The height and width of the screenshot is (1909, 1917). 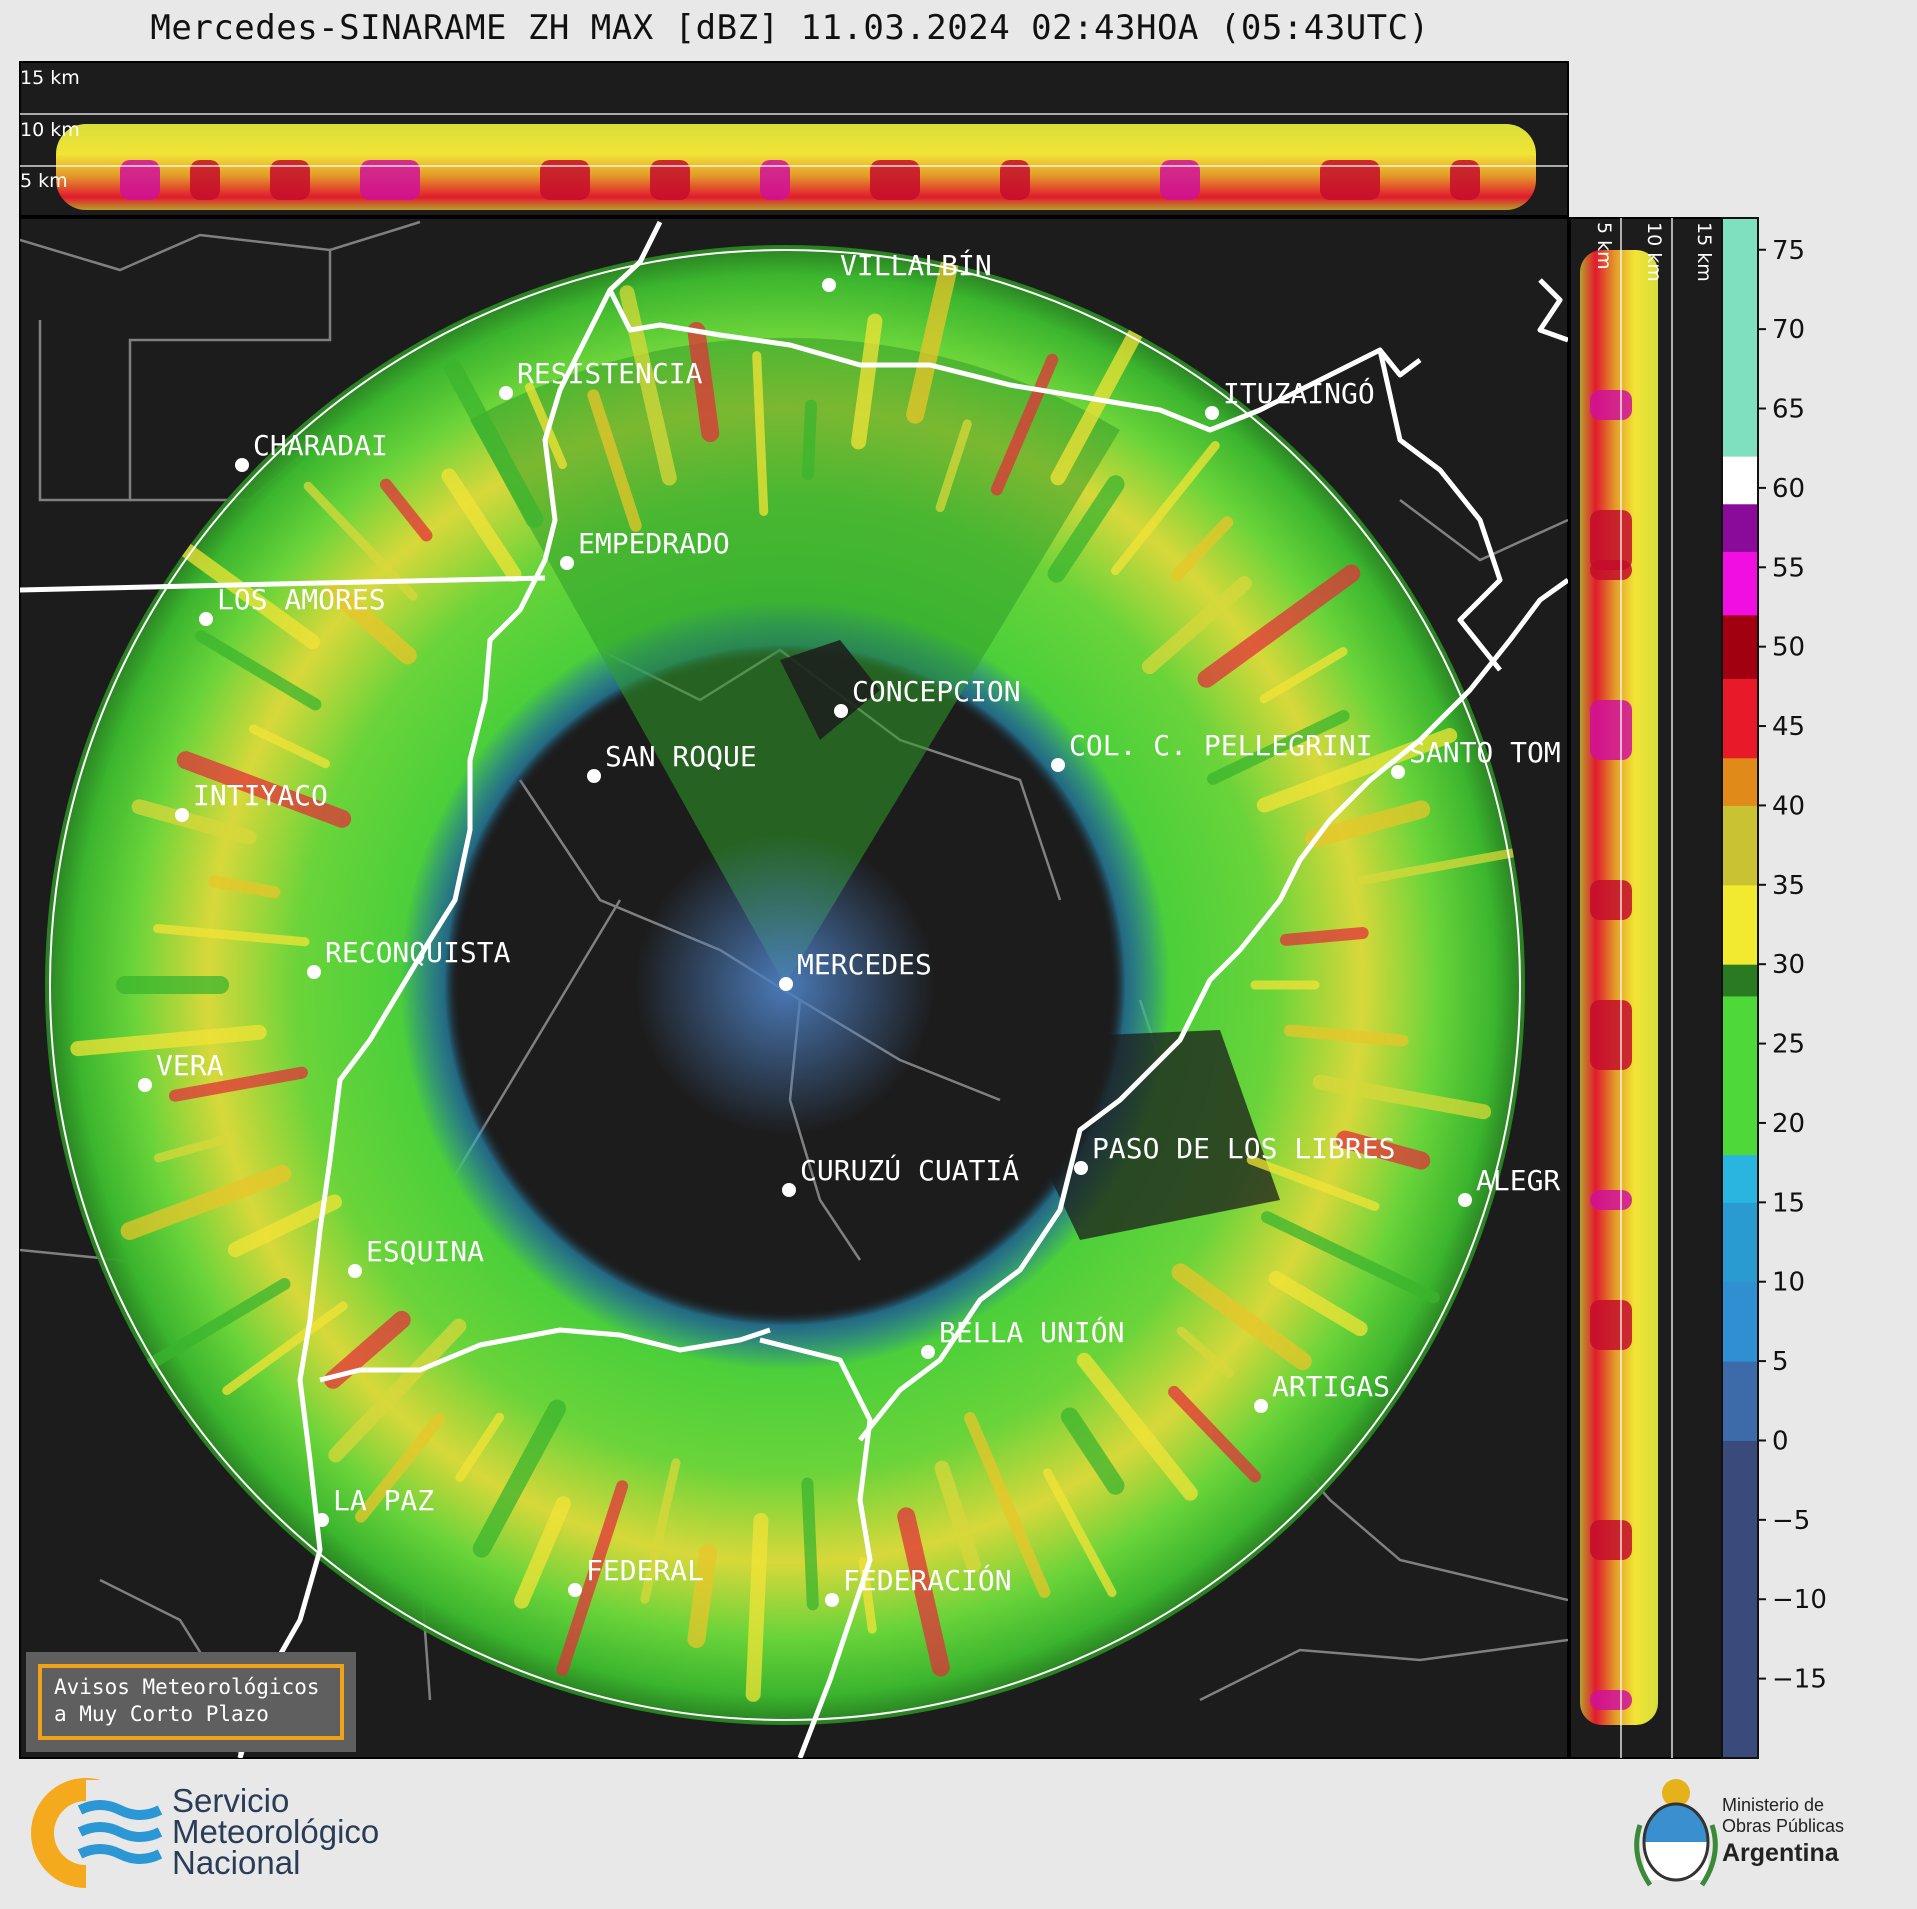 What do you see at coordinates (1788, 568) in the screenshot?
I see `colorbar-tick-label: 55` at bounding box center [1788, 568].